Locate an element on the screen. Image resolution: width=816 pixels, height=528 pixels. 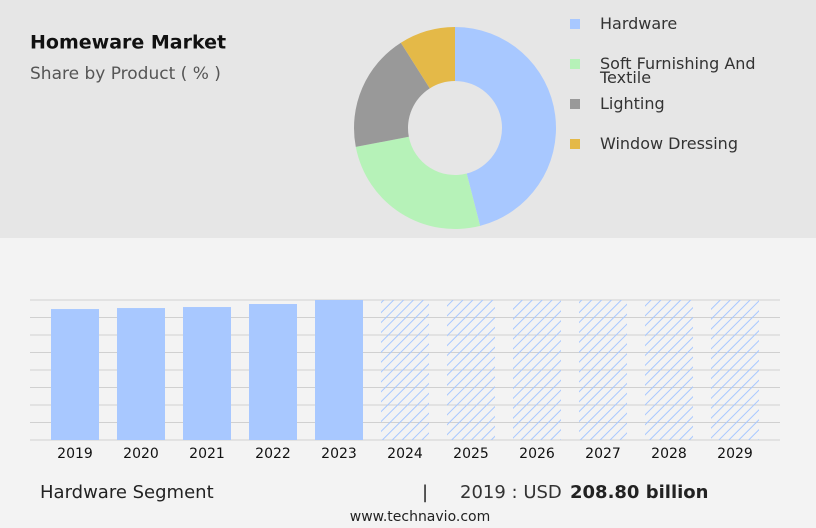
footer-source: www.technavio.com is located at coordinates (420, 517).